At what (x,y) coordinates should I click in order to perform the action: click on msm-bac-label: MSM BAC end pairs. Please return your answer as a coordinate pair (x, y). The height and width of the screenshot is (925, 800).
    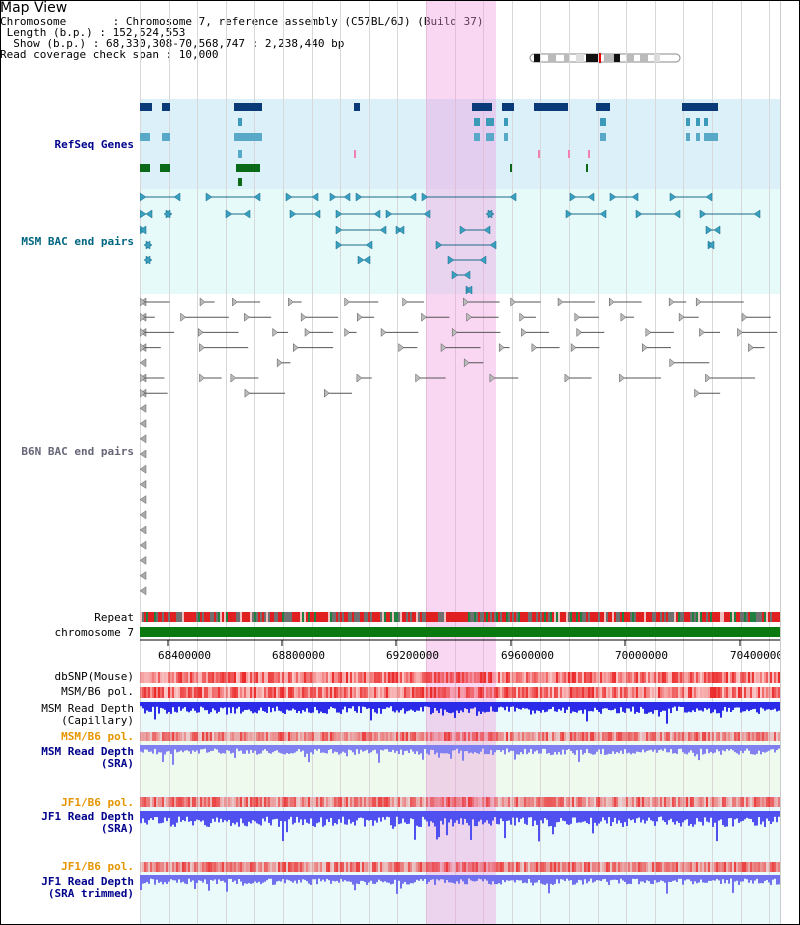
    Looking at the image, I should click on (77, 241).